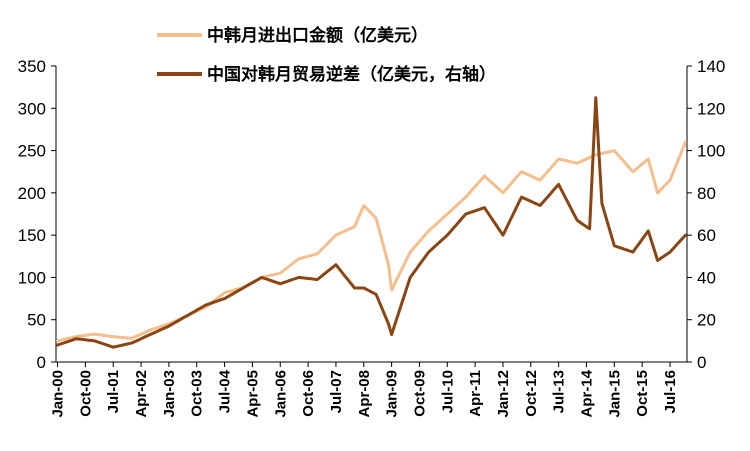 The height and width of the screenshot is (451, 750). Describe the element at coordinates (351, 74) in the screenshot. I see `legend-label-series-2: 中国对韩月贸易逆差（亿美元，右轴）` at that location.